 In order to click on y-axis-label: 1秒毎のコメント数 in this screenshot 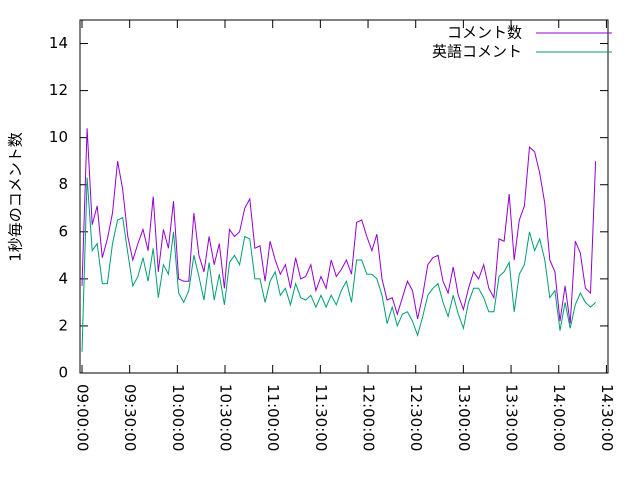, I will do `click(16, 197)`.